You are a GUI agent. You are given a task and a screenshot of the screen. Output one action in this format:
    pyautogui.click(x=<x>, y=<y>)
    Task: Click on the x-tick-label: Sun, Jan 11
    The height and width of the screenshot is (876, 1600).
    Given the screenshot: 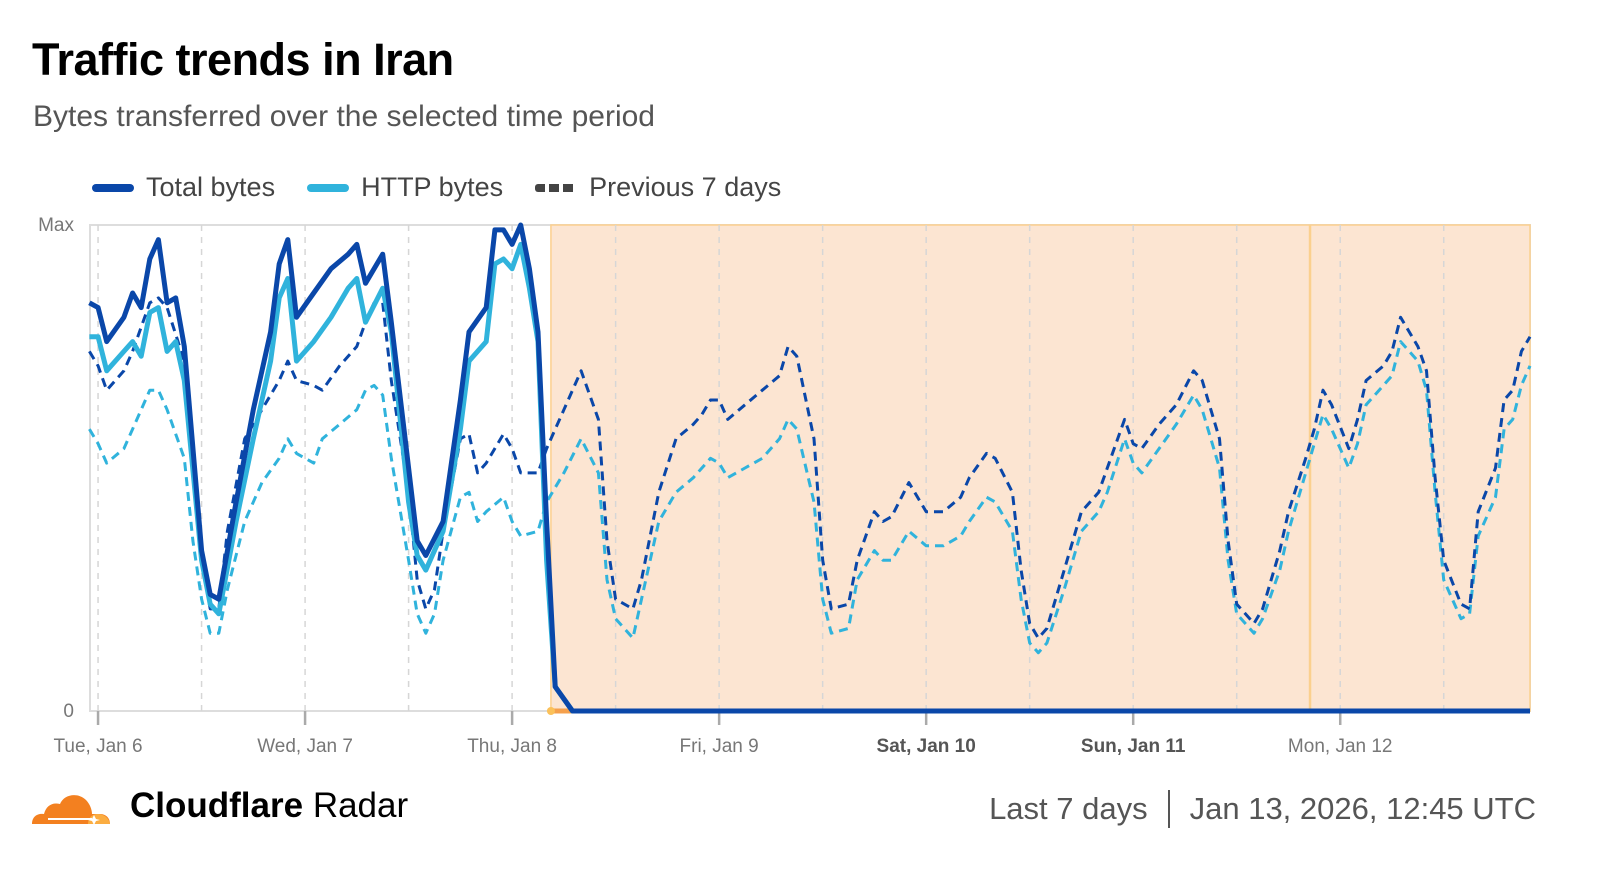 What is the action you would take?
    pyautogui.click(x=1133, y=746)
    